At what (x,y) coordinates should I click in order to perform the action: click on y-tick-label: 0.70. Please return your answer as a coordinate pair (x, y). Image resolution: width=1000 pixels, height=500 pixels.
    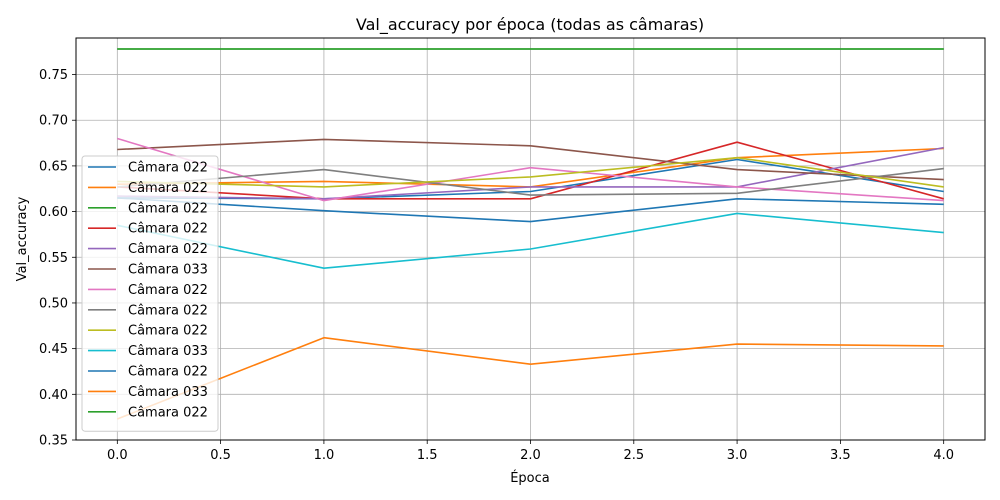
    Looking at the image, I should click on (53, 121).